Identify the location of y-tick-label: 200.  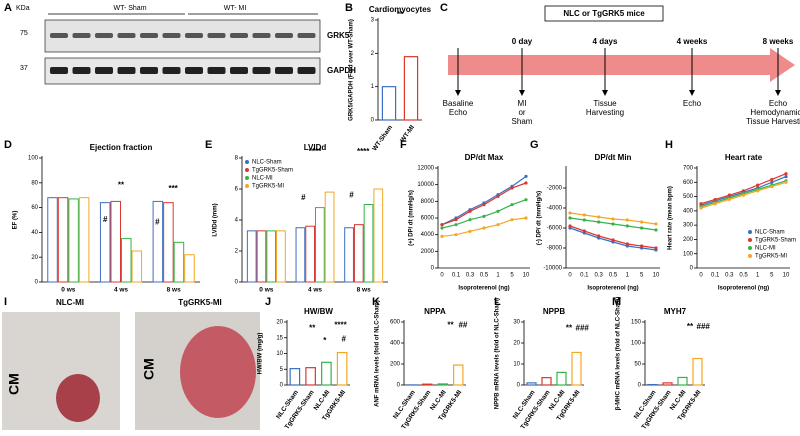
(395, 365).